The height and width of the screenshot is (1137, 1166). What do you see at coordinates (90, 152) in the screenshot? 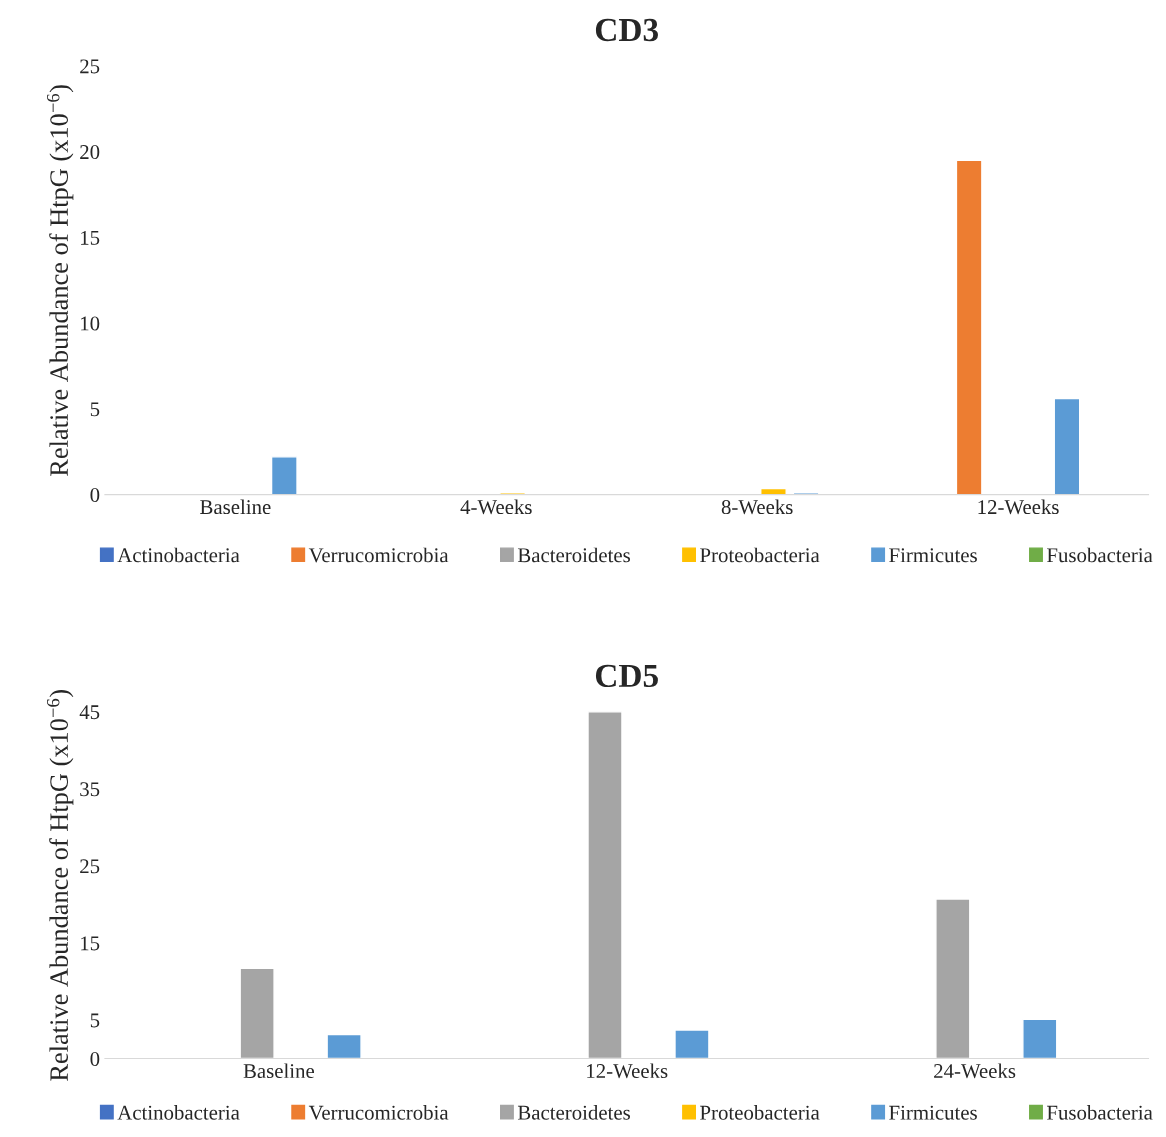
I see `y-tick-label: 20` at bounding box center [90, 152].